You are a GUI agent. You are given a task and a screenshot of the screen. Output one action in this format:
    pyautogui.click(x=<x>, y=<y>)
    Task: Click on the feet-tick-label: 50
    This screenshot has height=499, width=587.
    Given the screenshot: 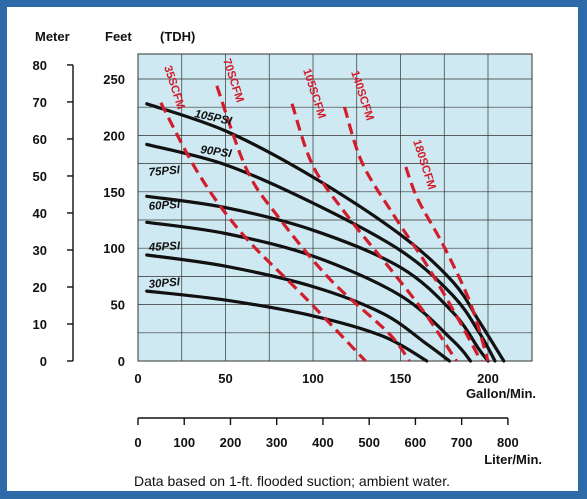 What is the action you would take?
    pyautogui.click(x=118, y=305)
    